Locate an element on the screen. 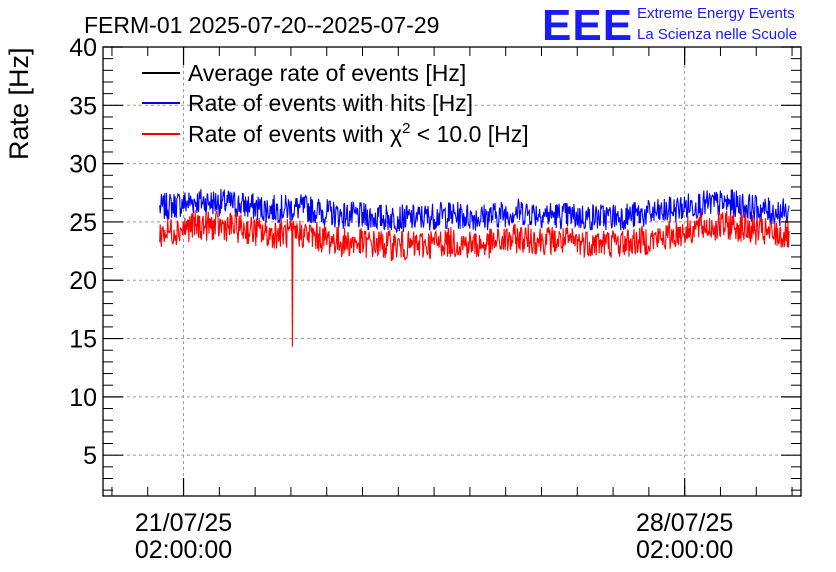 The height and width of the screenshot is (572, 836). x-tick-label-date: 21/07/25 is located at coordinates (183, 523).